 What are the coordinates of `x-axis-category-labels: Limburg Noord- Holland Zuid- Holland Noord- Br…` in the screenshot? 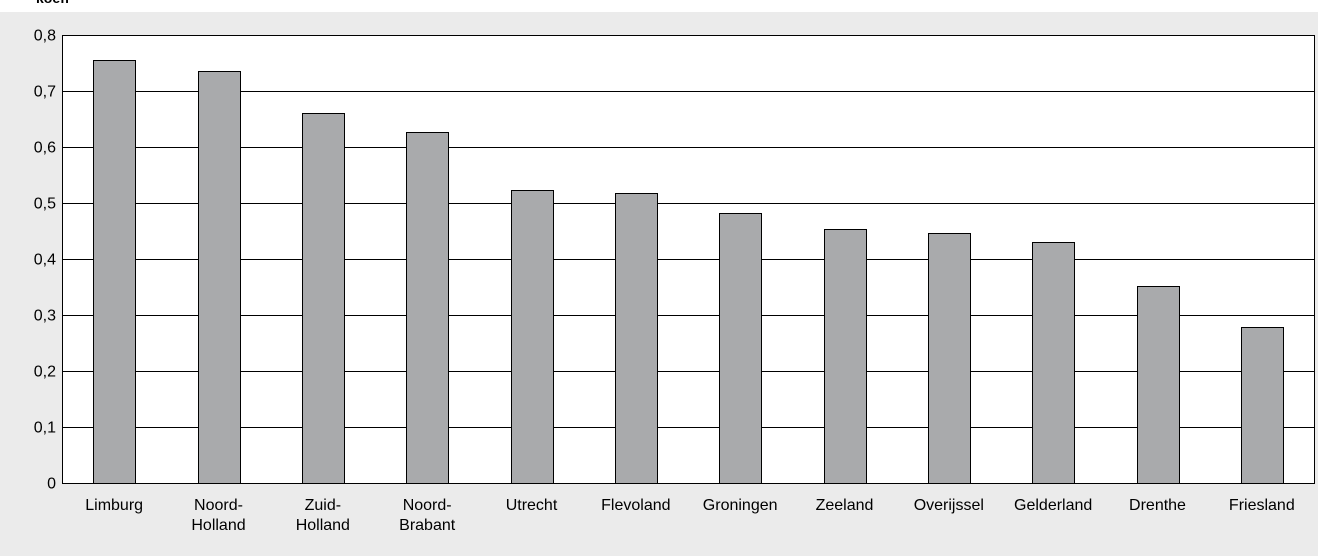 It's located at (689, 515).